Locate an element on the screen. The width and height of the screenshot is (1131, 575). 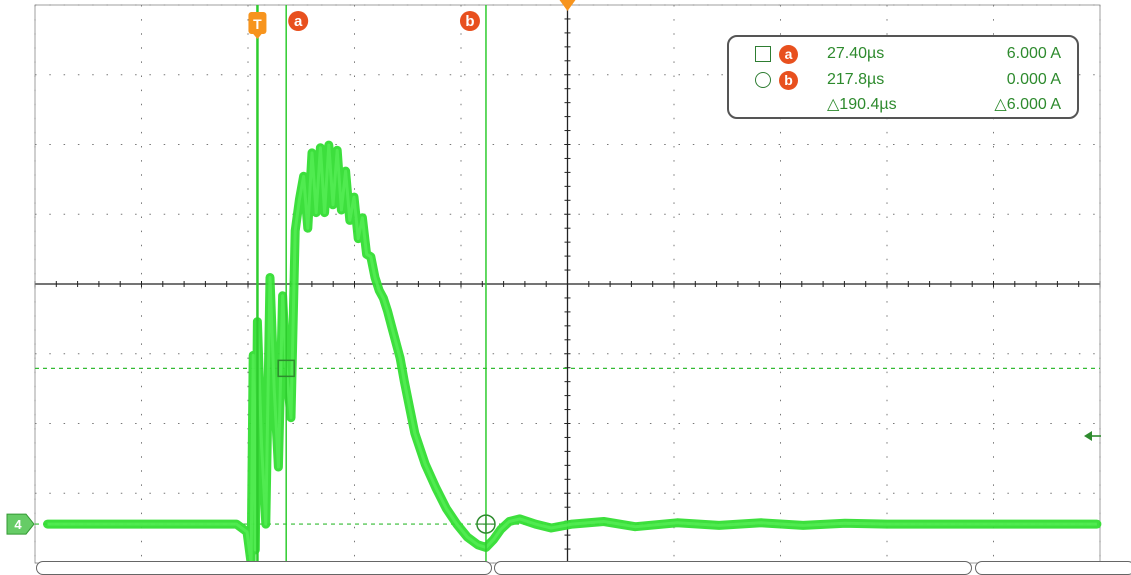
cursor-a-value: 6.000 A is located at coordinates (1033, 53).